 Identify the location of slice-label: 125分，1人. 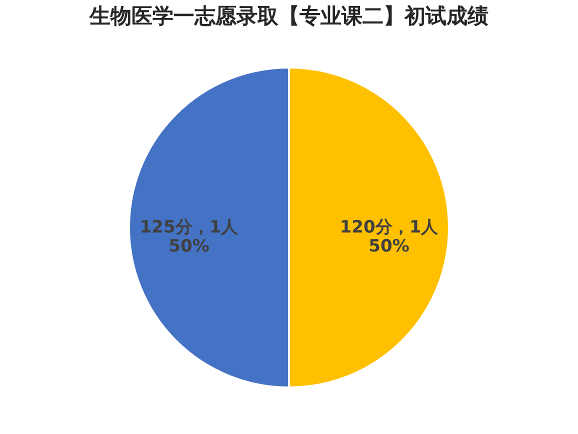
(190, 228).